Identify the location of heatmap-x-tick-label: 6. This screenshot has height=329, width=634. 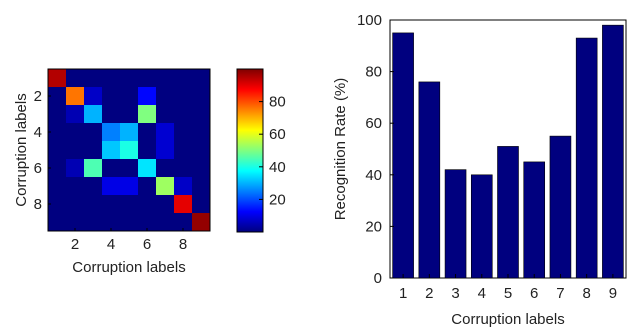
(147, 244).